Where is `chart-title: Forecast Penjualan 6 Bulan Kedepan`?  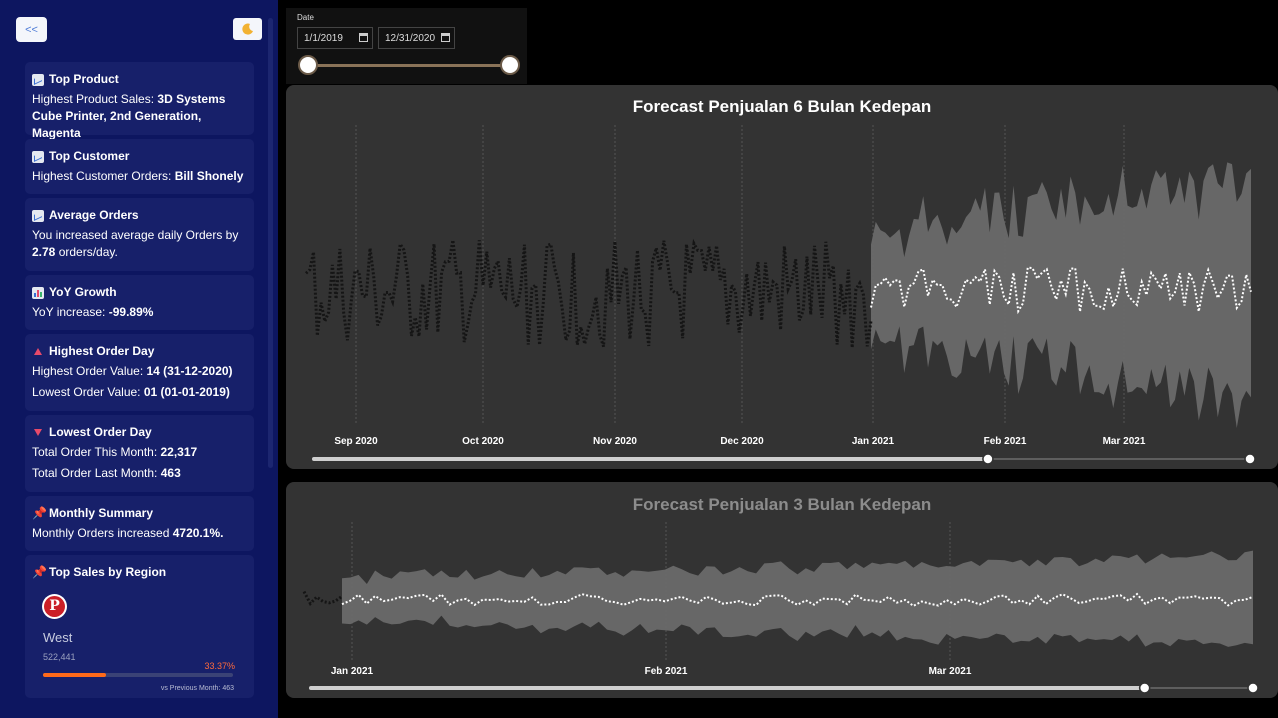 chart-title: Forecast Penjualan 6 Bulan Kedepan is located at coordinates (782, 106).